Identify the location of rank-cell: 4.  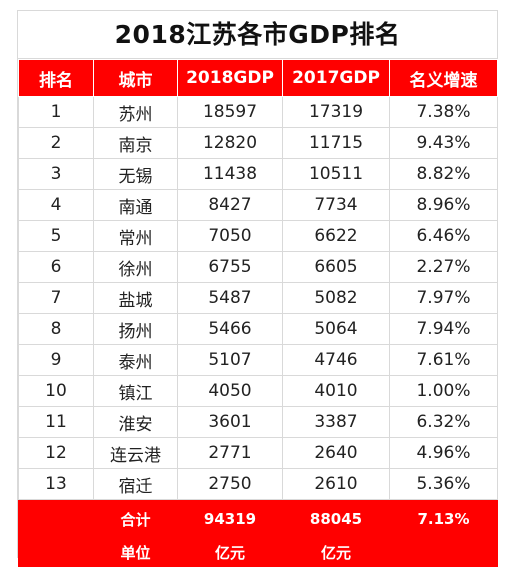
(56, 205).